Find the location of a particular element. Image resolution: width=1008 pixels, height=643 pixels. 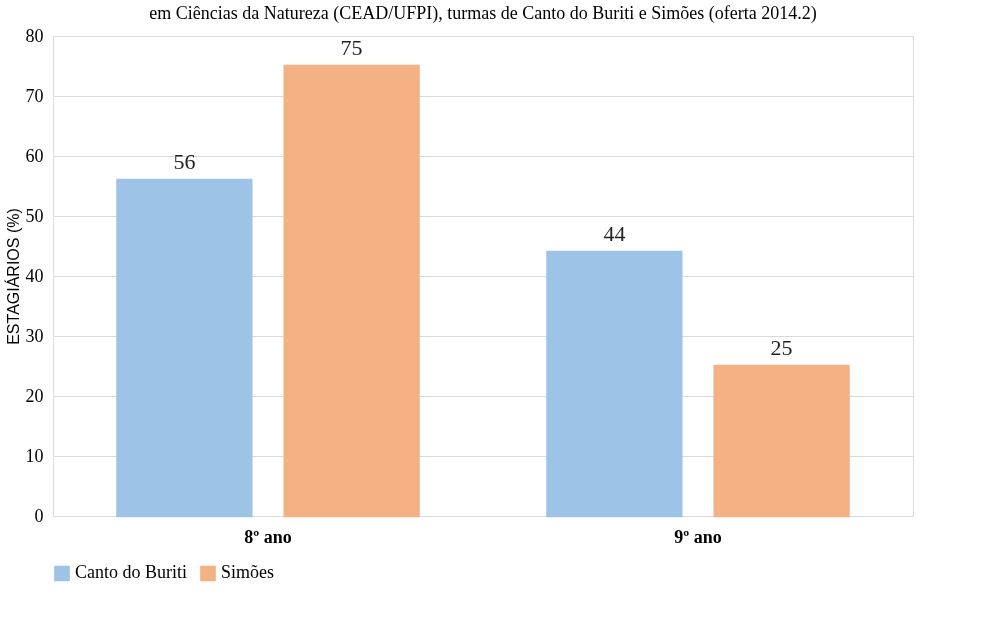

y-tick-label: 70 is located at coordinates (34, 95).